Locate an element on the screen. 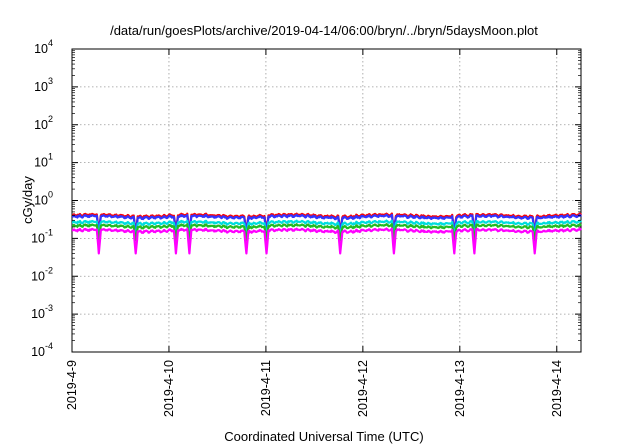 The width and height of the screenshot is (640, 448). y-tick-label: 10⁻¹ is located at coordinates (42, 236).